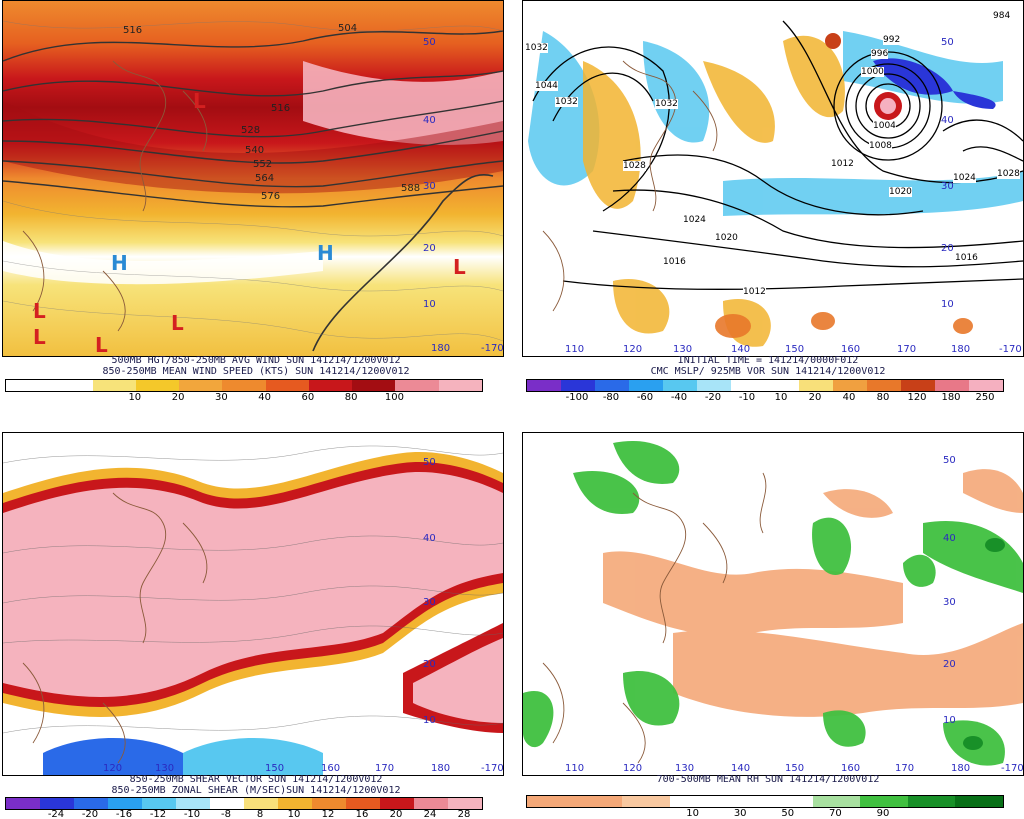 The image size is (1024, 819). I want to click on map-caption: INITIAL TIME = 141214/0000F012, so click(768, 360).